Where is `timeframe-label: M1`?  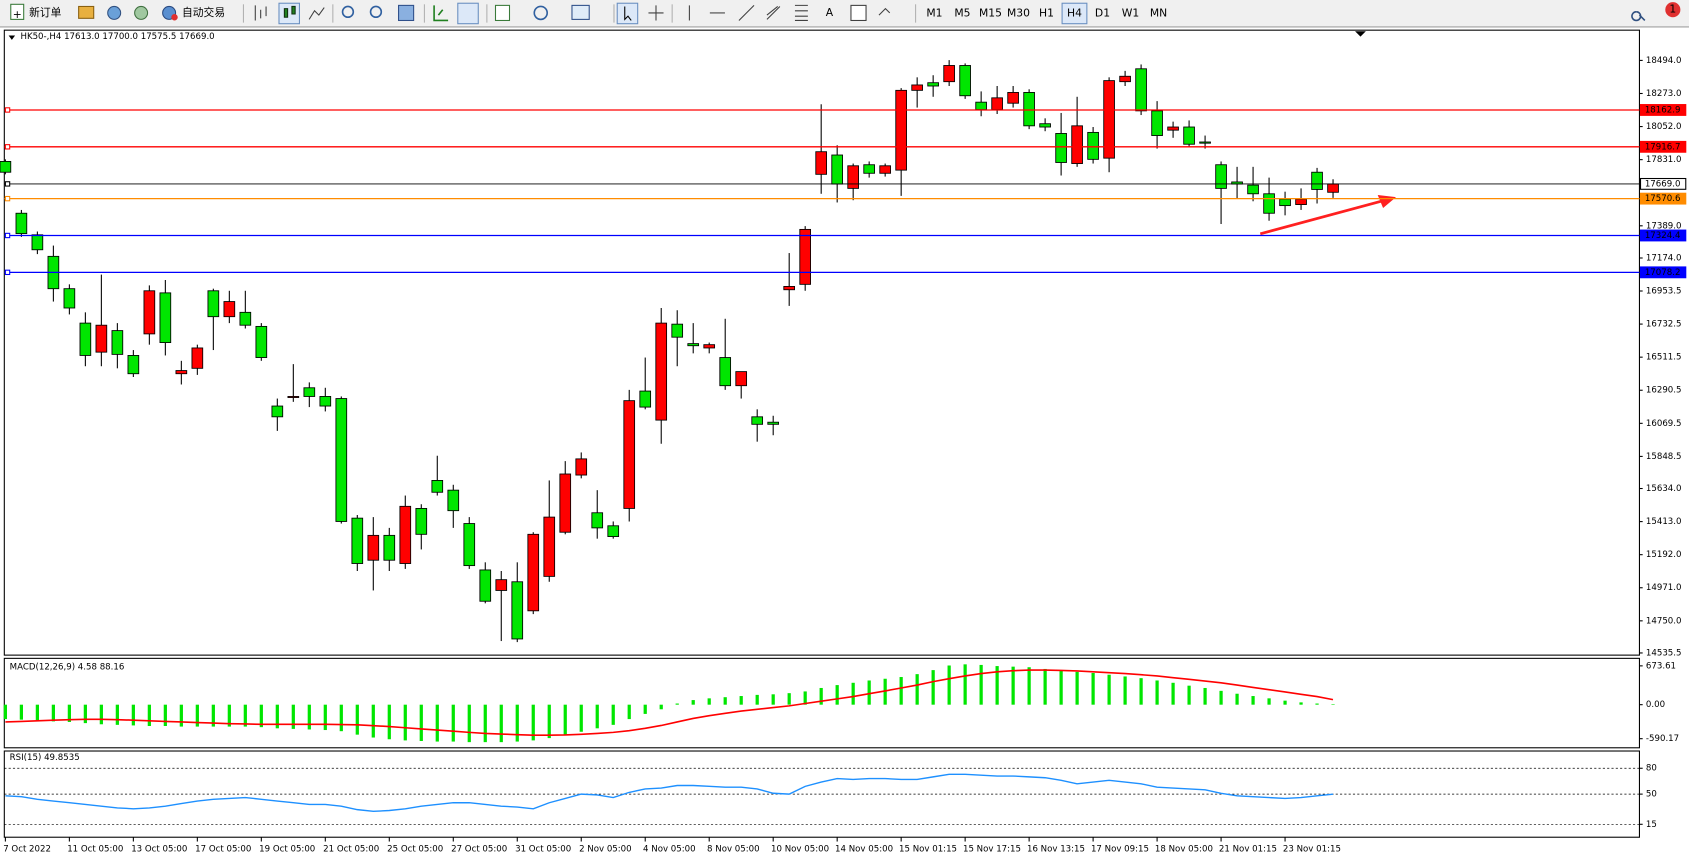
timeframe-label: M1 is located at coordinates (934, 12).